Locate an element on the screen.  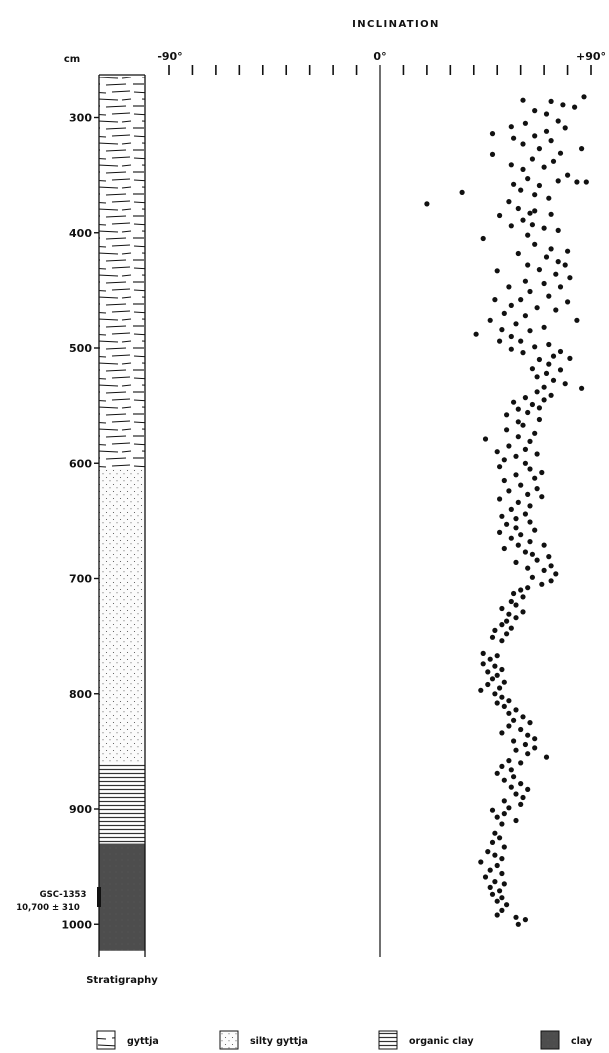
y-tick-label: 700 is located at coordinates (80, 579).